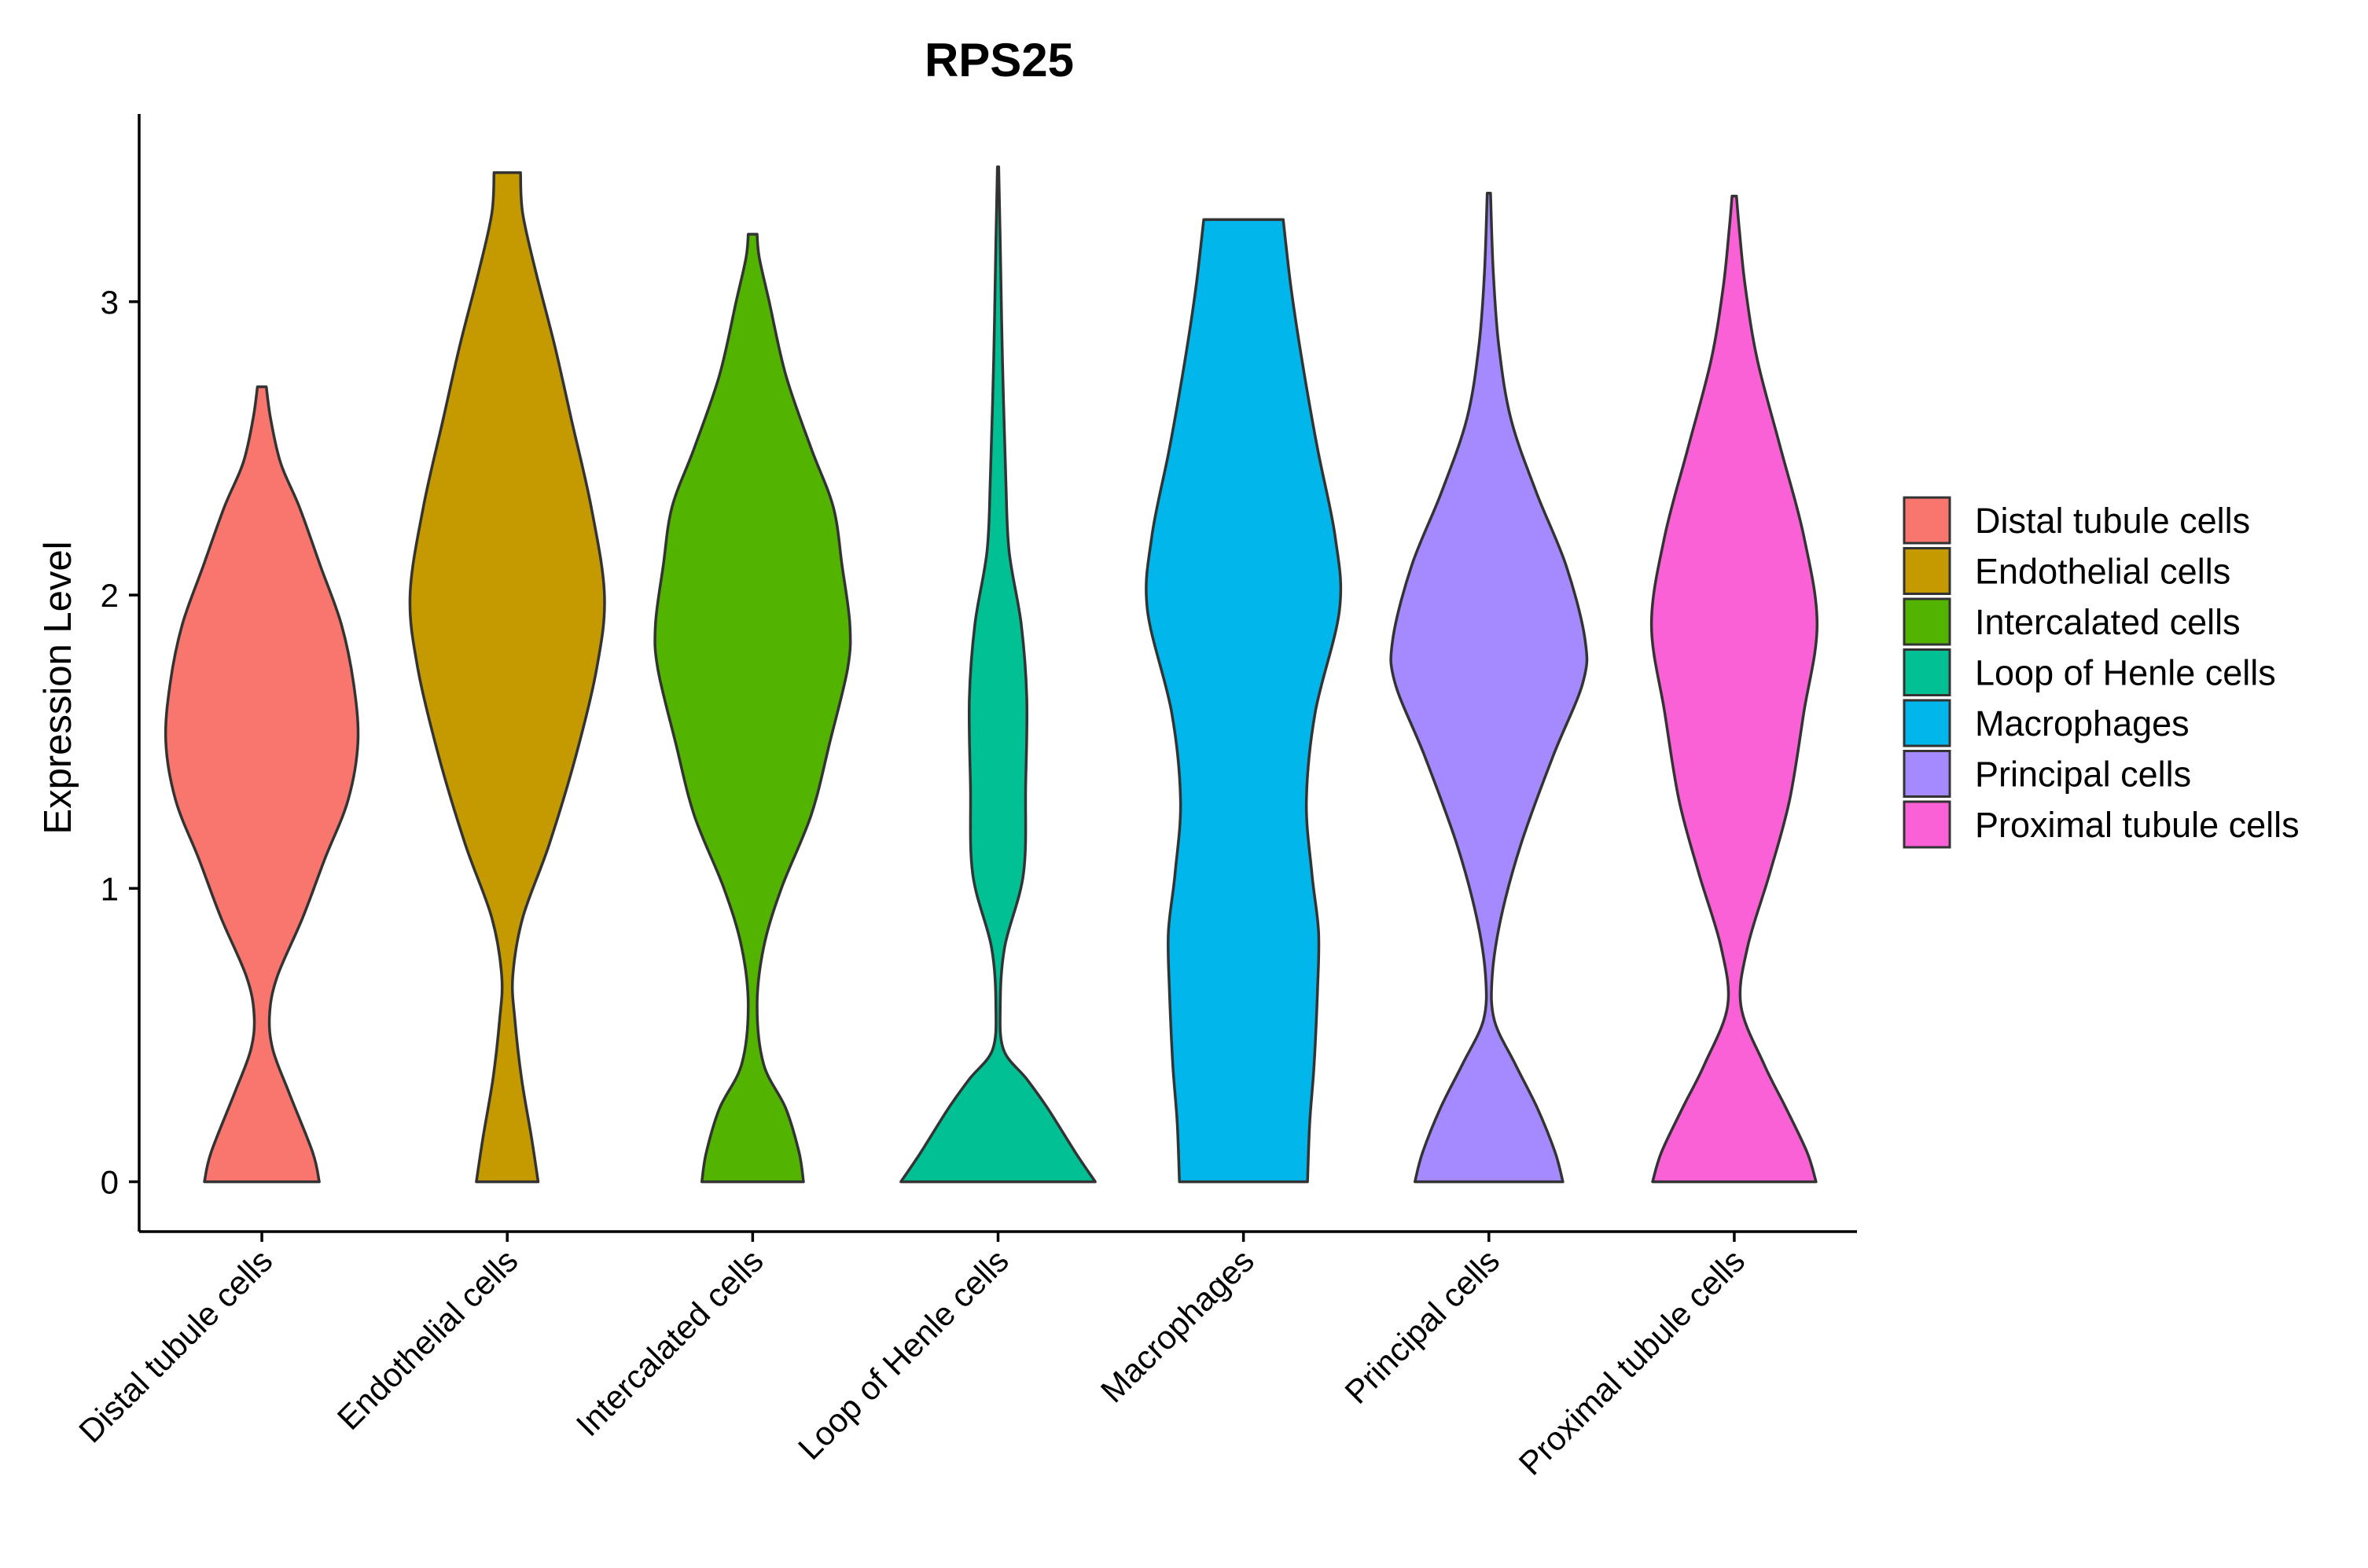 Image resolution: width=2368 pixels, height=1568 pixels. I want to click on y-axis-title: Expression Level, so click(58, 687).